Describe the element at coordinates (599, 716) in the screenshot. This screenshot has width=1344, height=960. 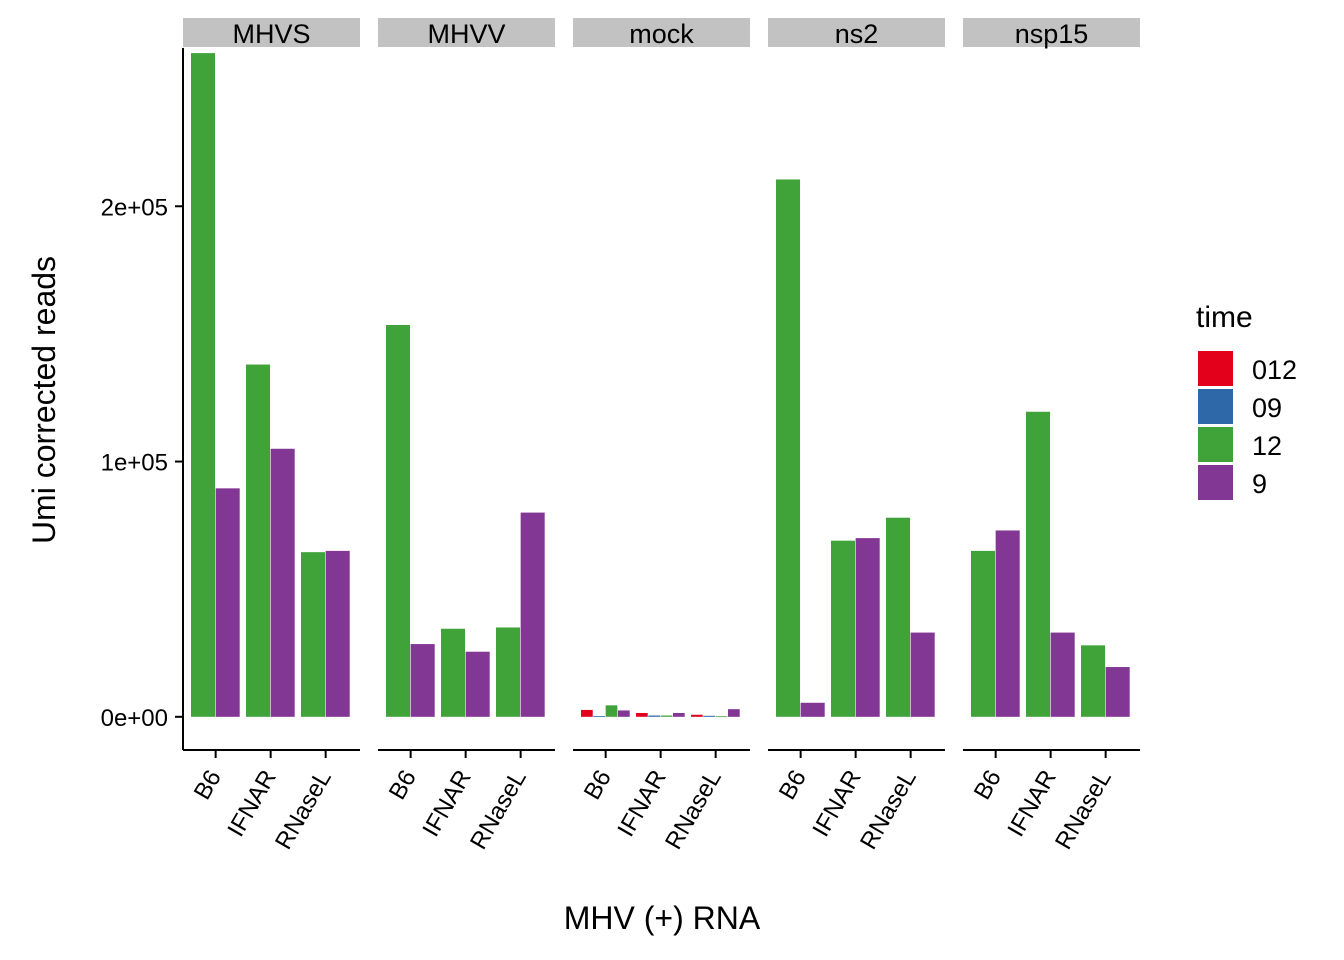
I see `bar-mock-B6-t09` at that location.